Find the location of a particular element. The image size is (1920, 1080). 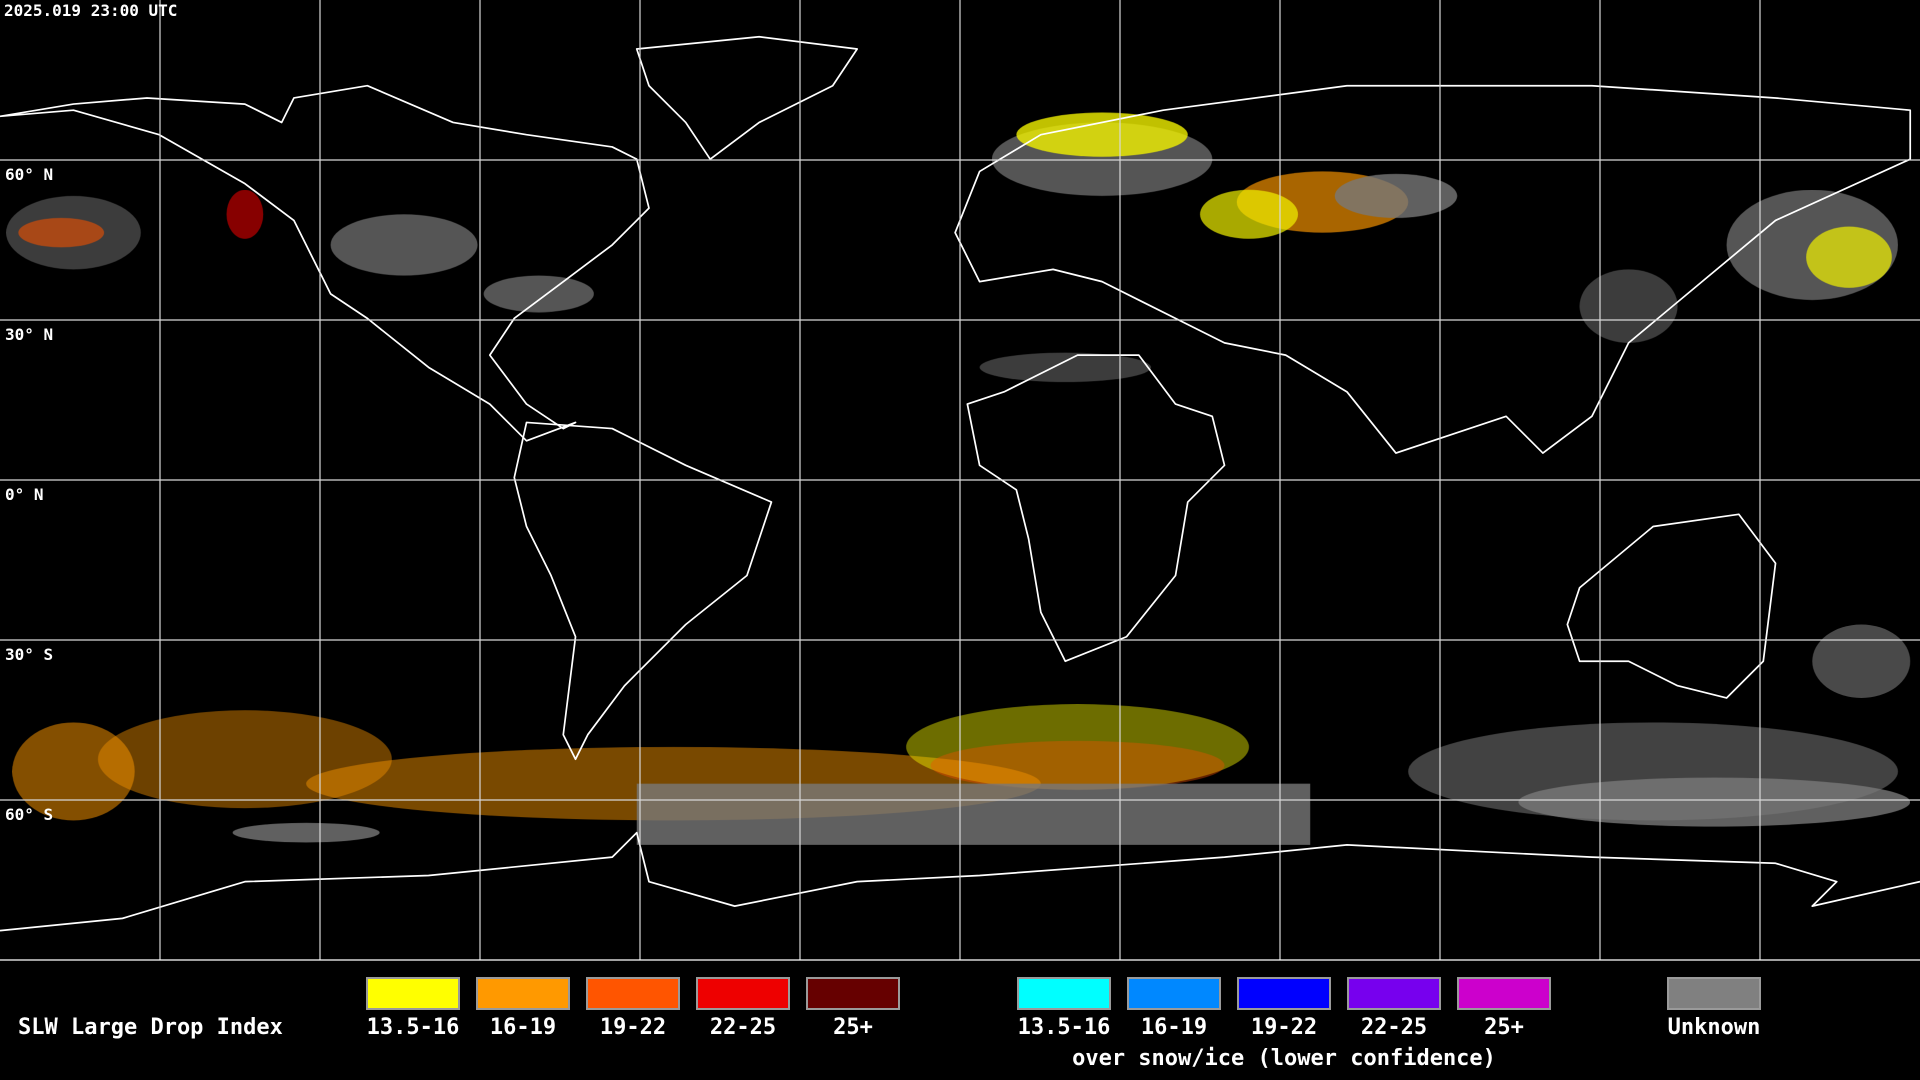

latitude-labels: 60° N 30° N 0° N 30° S 60° S is located at coordinates (29, 494).